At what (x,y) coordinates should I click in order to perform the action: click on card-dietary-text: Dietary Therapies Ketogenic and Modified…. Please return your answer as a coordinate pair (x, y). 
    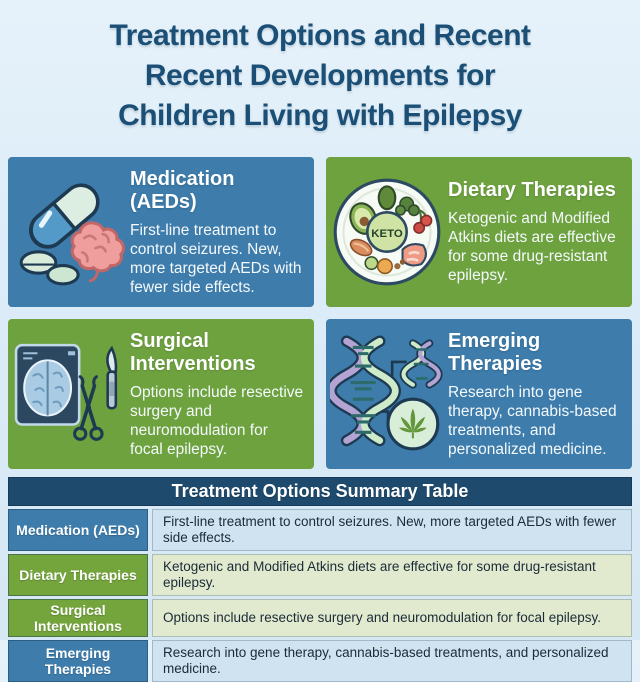
    Looking at the image, I should click on (540, 232).